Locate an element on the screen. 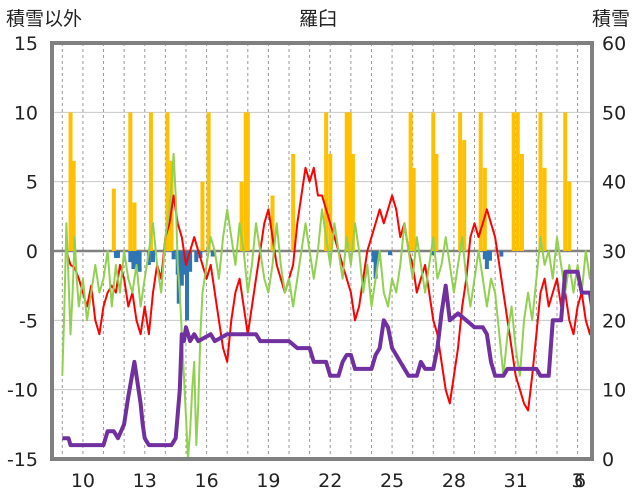 The width and height of the screenshot is (636, 501). x-tick-label: 10 is located at coordinates (83, 481).